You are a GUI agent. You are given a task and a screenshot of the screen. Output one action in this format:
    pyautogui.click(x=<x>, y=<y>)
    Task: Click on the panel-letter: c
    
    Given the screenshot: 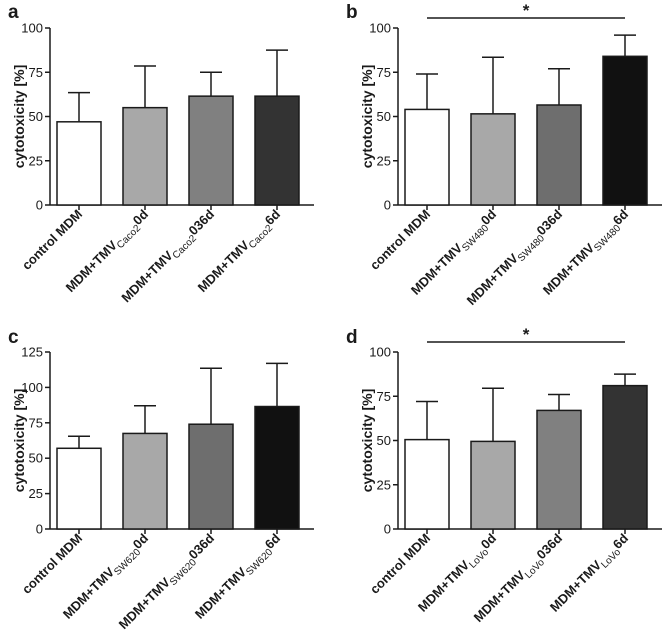 What is the action you would take?
    pyautogui.click(x=13, y=337)
    